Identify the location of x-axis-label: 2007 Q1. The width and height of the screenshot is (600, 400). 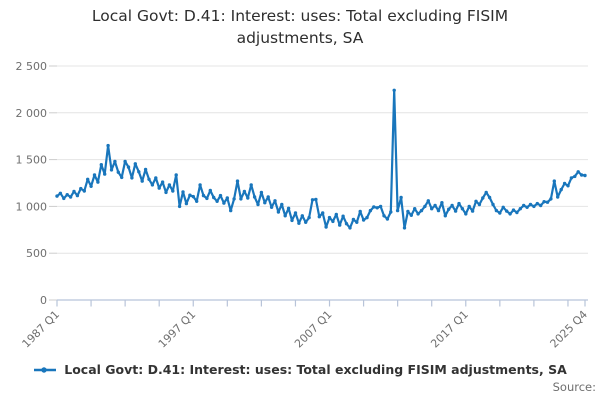
(313, 329).